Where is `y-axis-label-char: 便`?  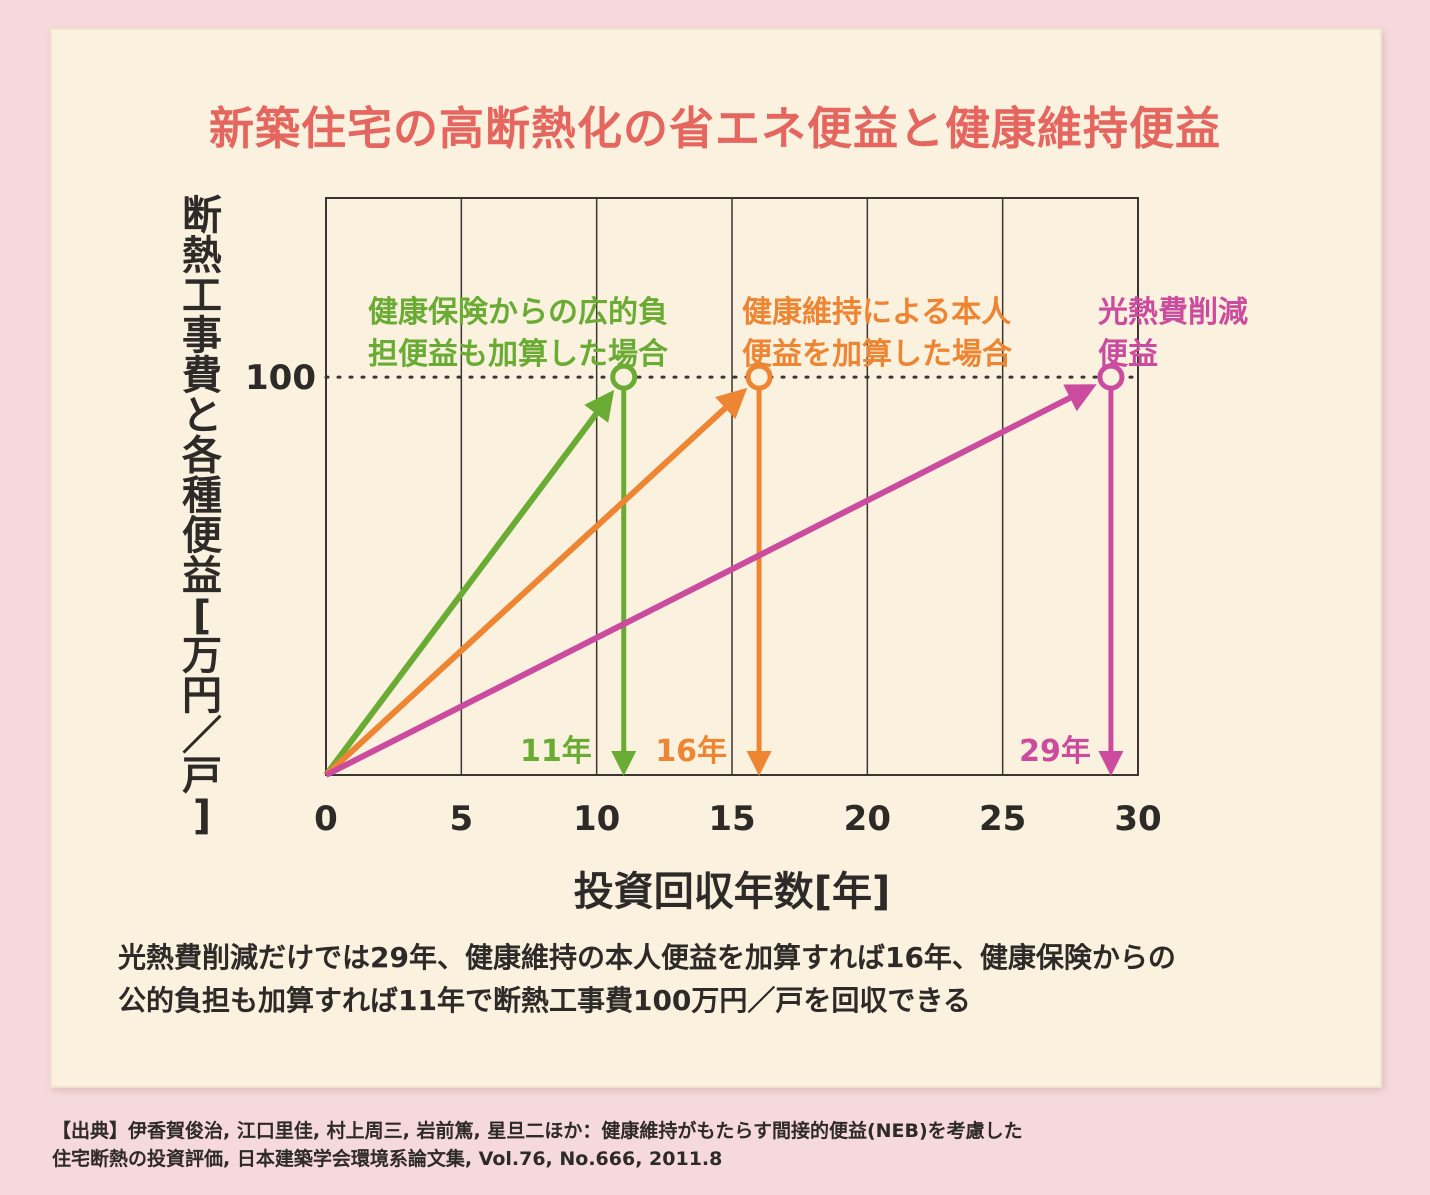
y-axis-label-char: 便 is located at coordinates (202, 536).